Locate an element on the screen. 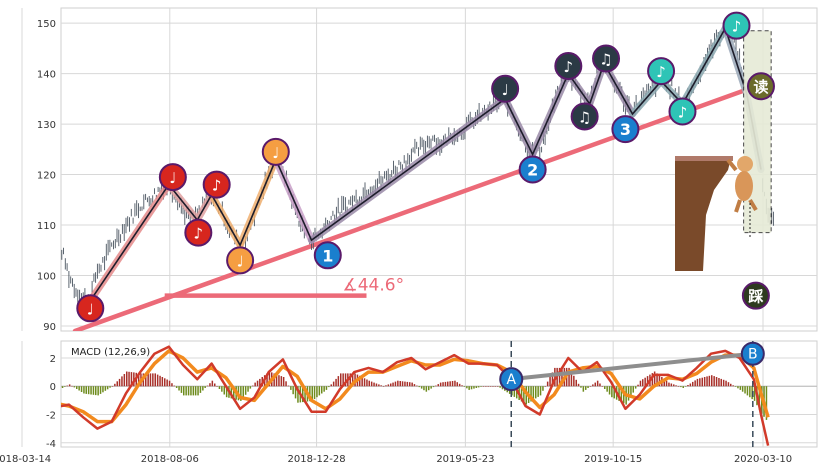 The height and width of the screenshot is (475, 822). macd-label: MACD (12,26,9) is located at coordinates (110, 352).